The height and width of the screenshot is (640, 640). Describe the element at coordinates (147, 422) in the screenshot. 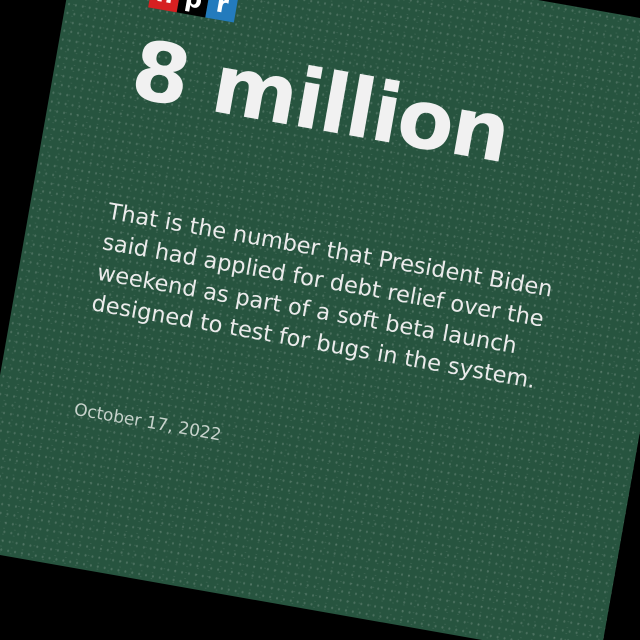

I see `publish-date: October 17, 2022` at that location.